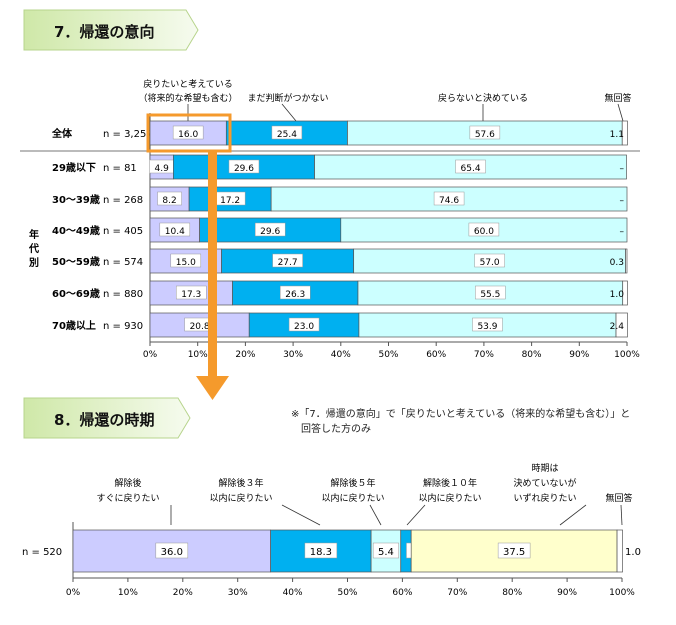  I want to click on chart1-row-label: 全体, so click(62, 133).